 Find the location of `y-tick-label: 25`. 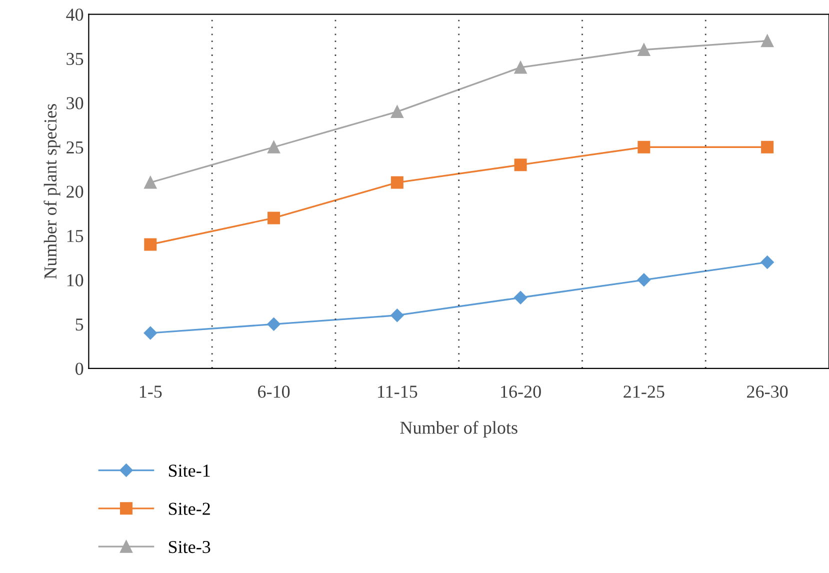

y-tick-label: 25 is located at coordinates (75, 147).